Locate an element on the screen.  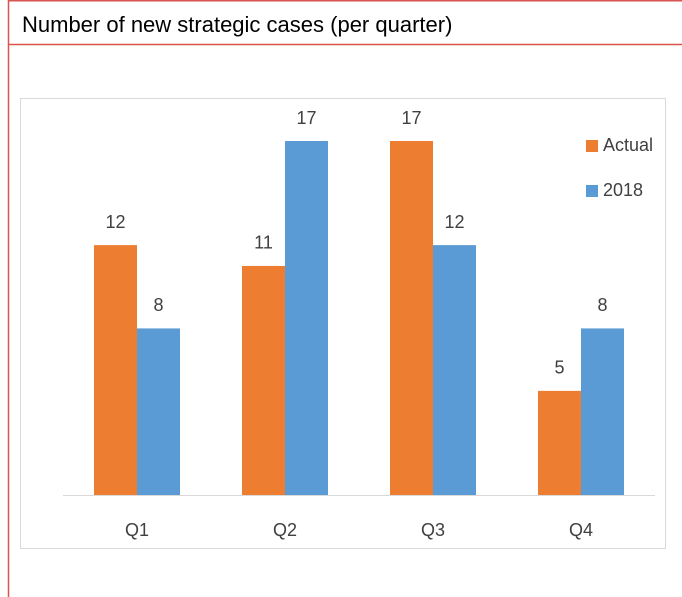
data-label: 5 is located at coordinates (559, 368).